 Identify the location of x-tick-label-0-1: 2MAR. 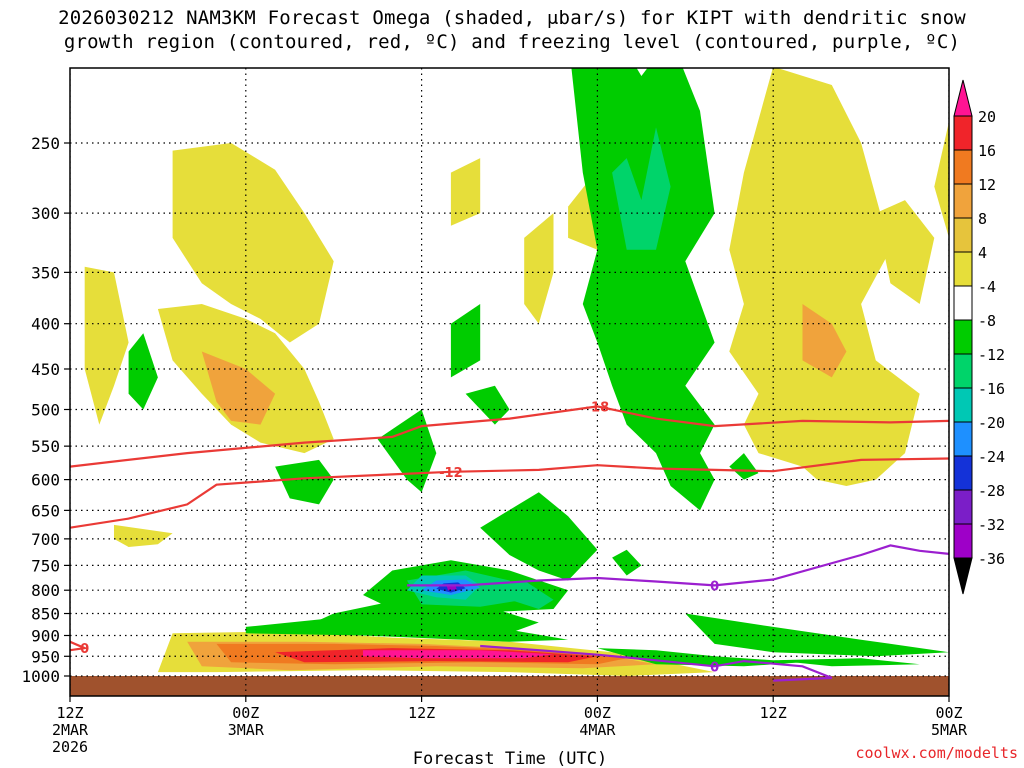
(70, 730).